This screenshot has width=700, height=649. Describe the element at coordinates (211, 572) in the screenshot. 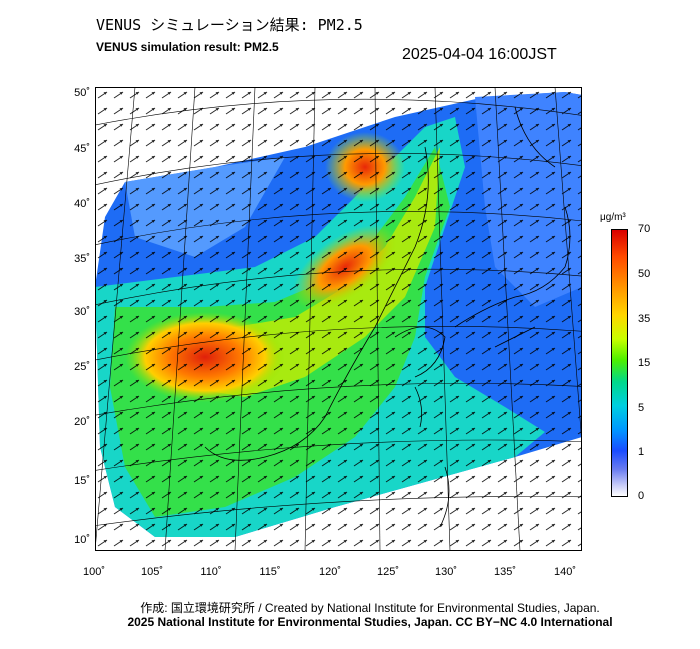

I see `lon-label-110: 110˚` at that location.